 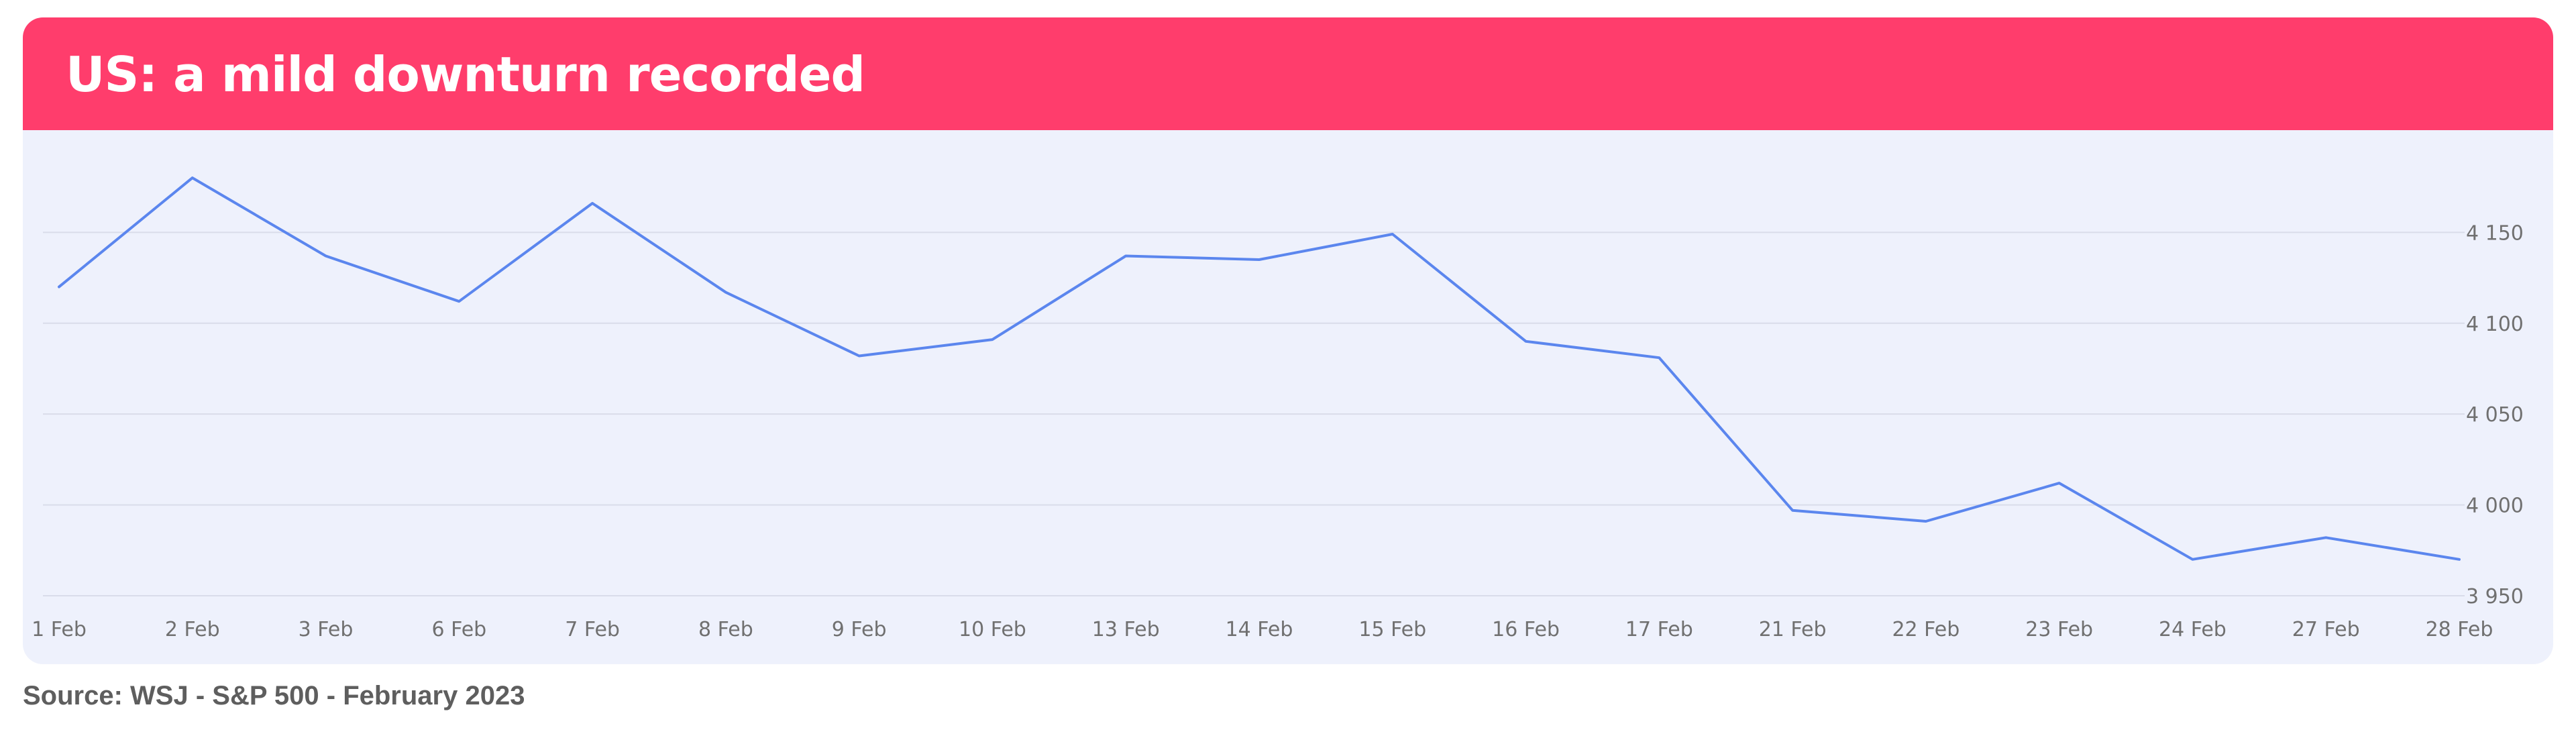 What do you see at coordinates (2192, 629) in the screenshot?
I see `x-tick-label: 24 Feb` at bounding box center [2192, 629].